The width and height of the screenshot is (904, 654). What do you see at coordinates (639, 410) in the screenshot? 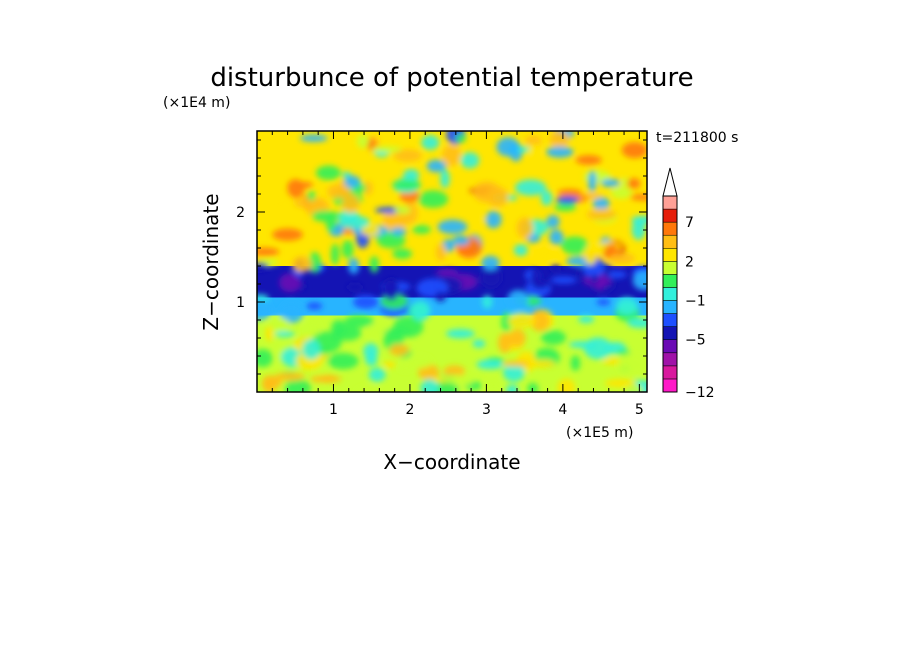
I see `x-tick-label: 5` at bounding box center [639, 410].